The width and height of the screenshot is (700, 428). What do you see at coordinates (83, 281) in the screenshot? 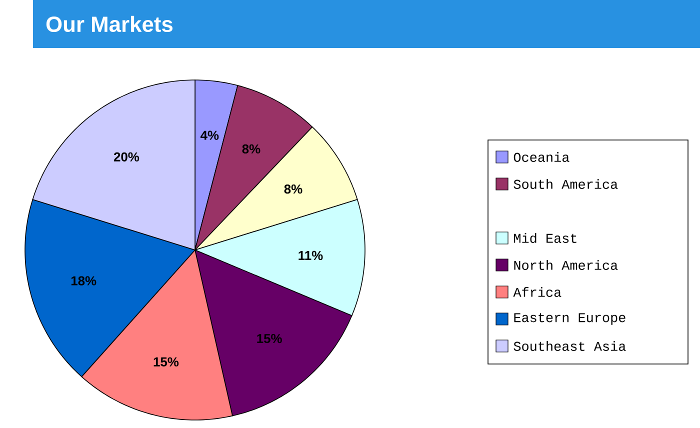
I see `data-label: 18%` at bounding box center [83, 281].